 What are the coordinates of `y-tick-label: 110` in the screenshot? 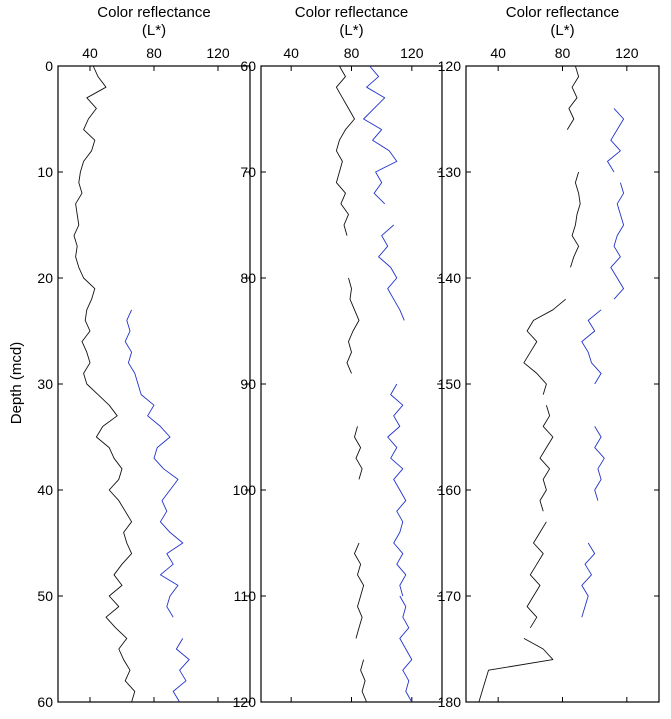 It's located at (245, 596).